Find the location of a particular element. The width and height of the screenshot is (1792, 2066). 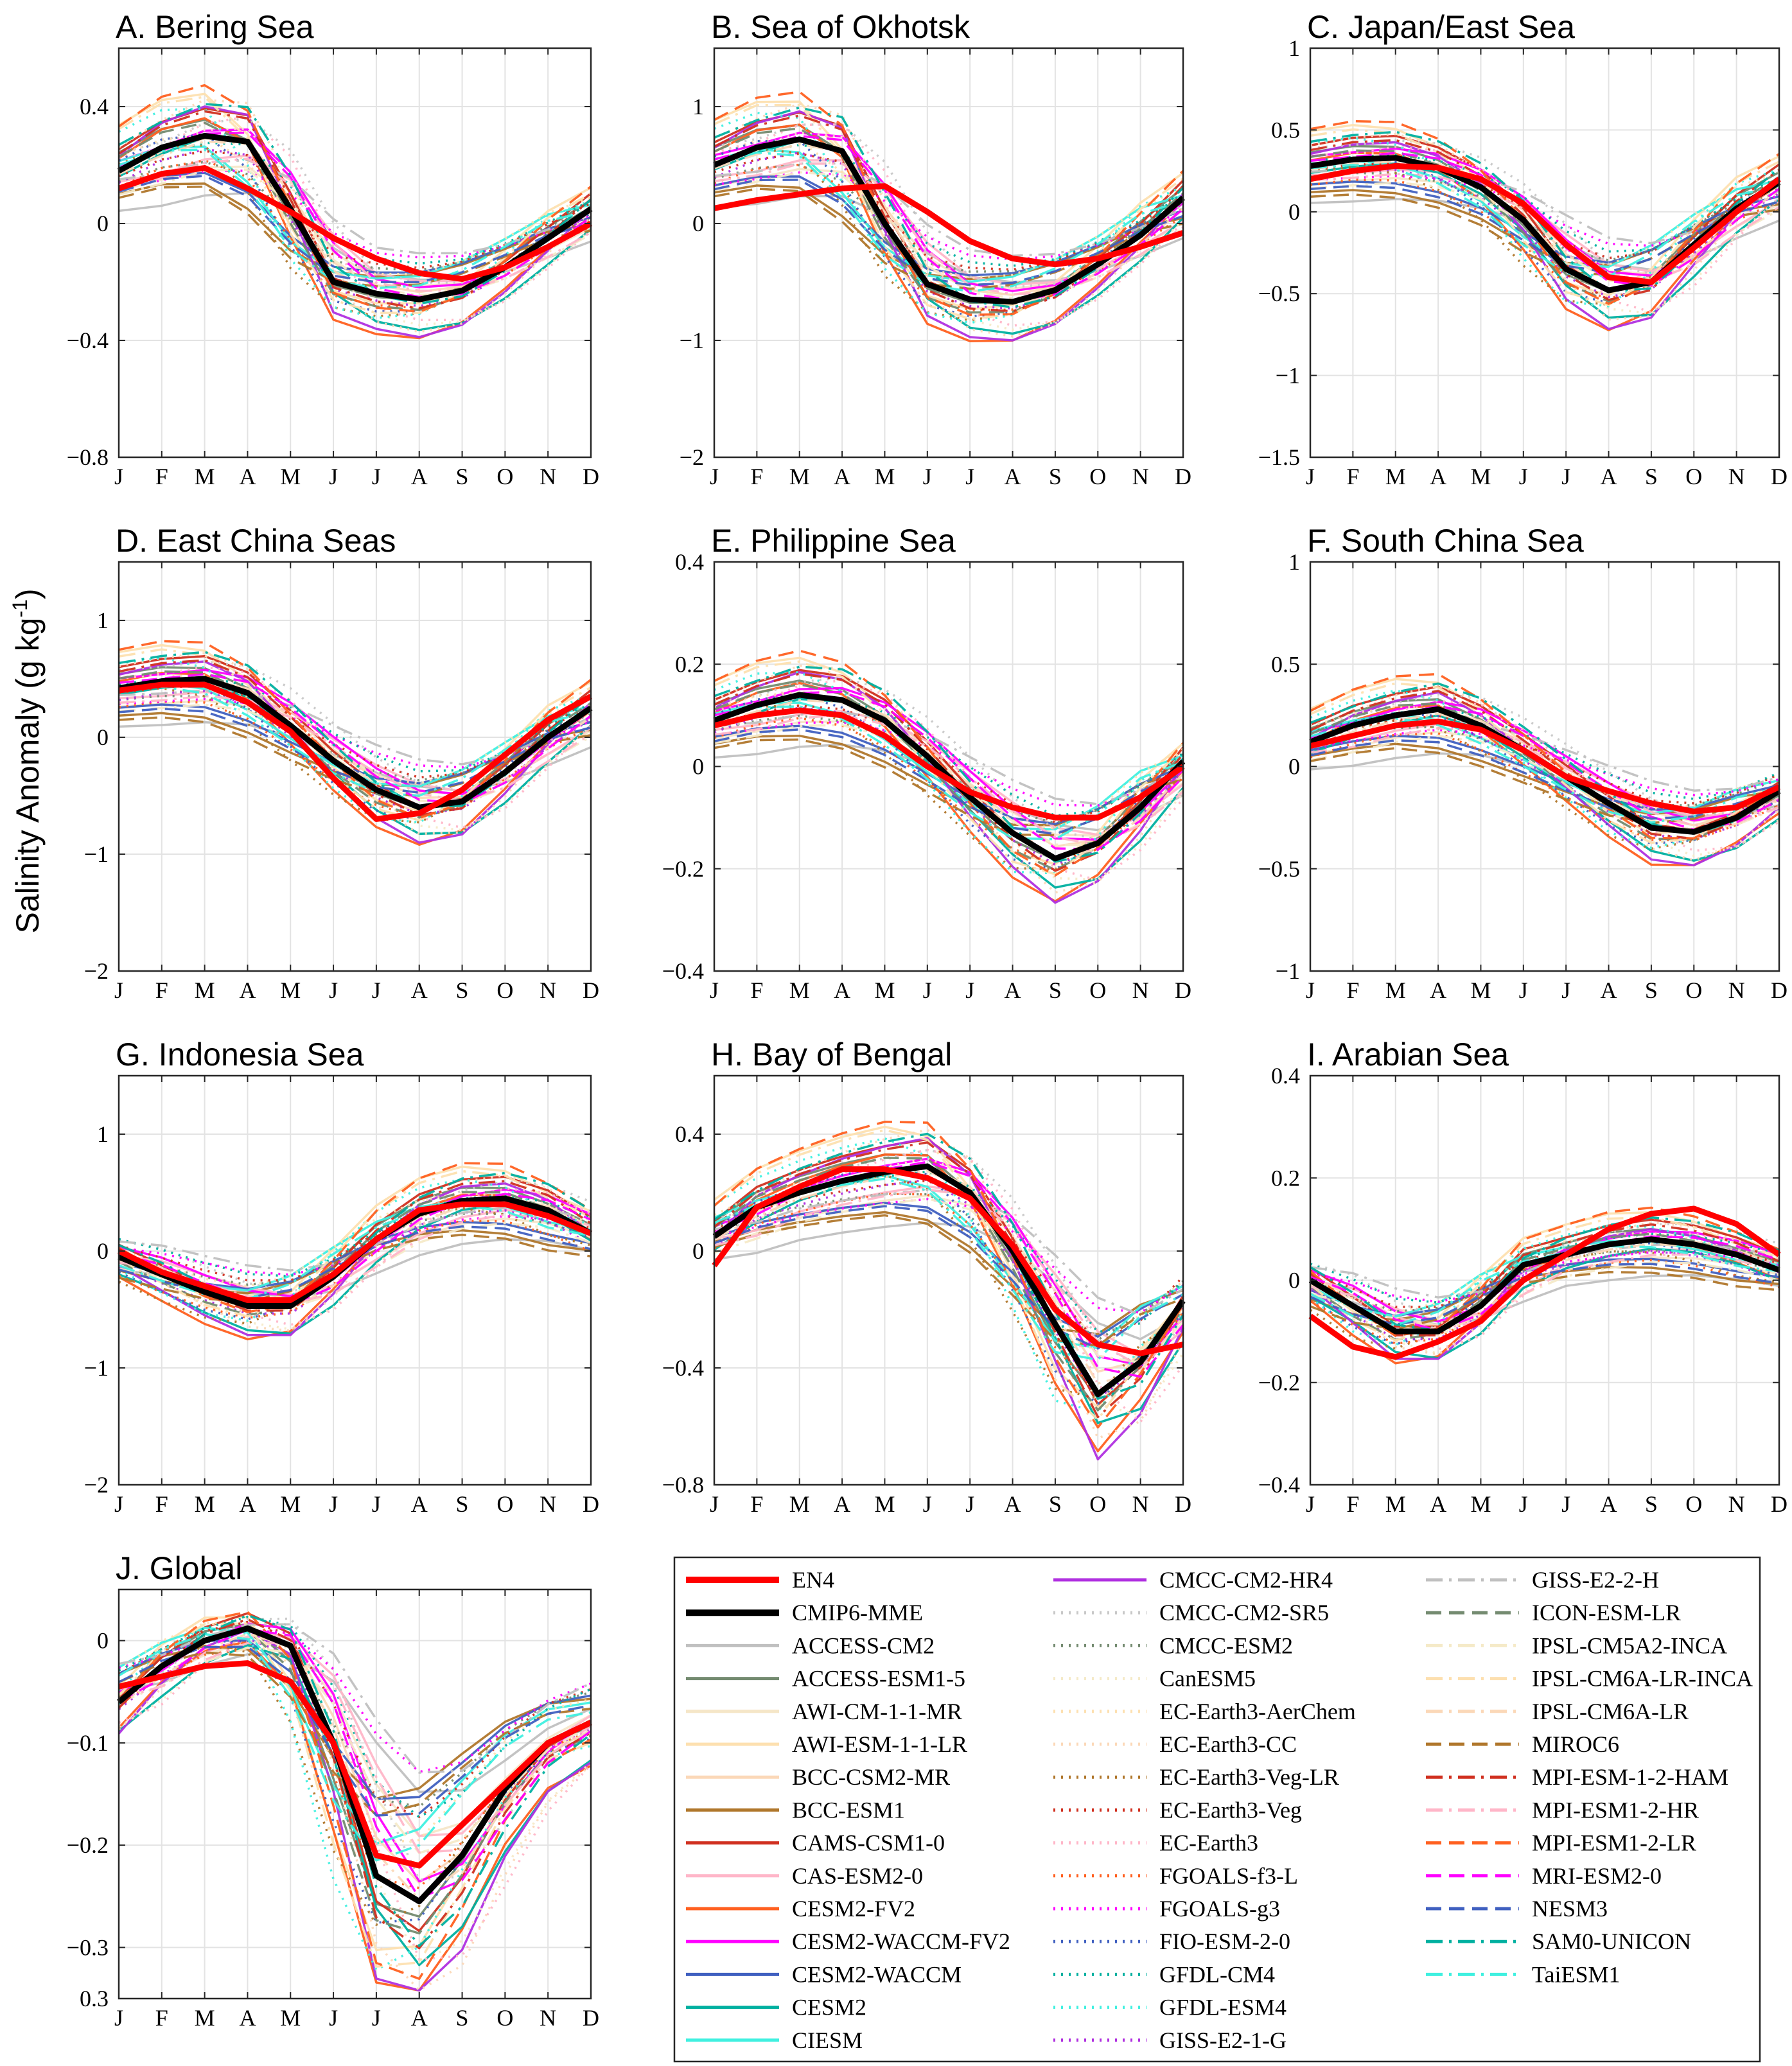

model-line-ec-earth3-veg is located at coordinates (1545, 760).